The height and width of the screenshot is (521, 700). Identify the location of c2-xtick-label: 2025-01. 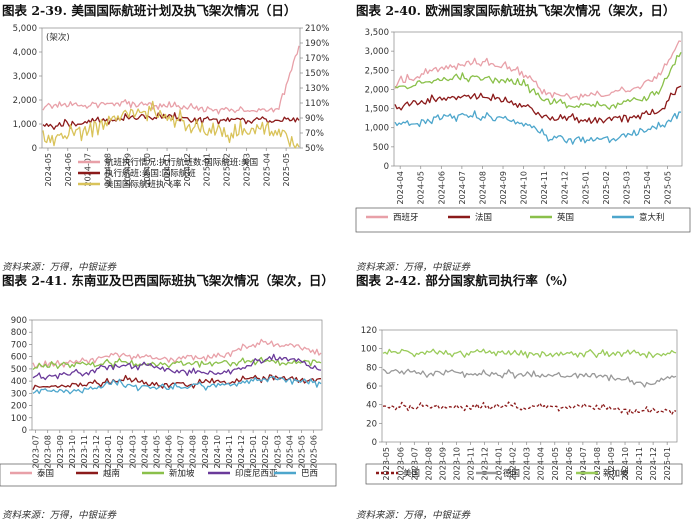
(585, 187).